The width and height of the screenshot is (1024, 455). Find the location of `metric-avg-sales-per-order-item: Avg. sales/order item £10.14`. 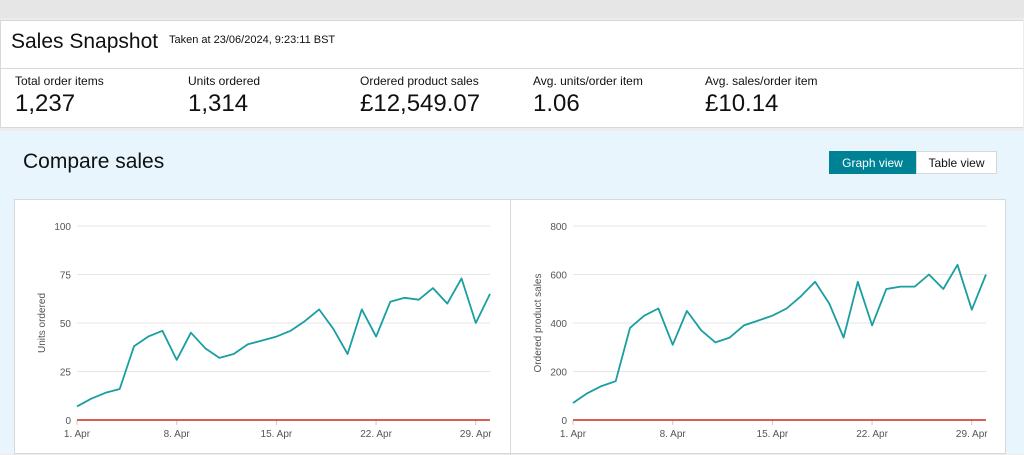

metric-avg-sales-per-order-item: Avg. sales/order item £10.14 is located at coordinates (761, 96).